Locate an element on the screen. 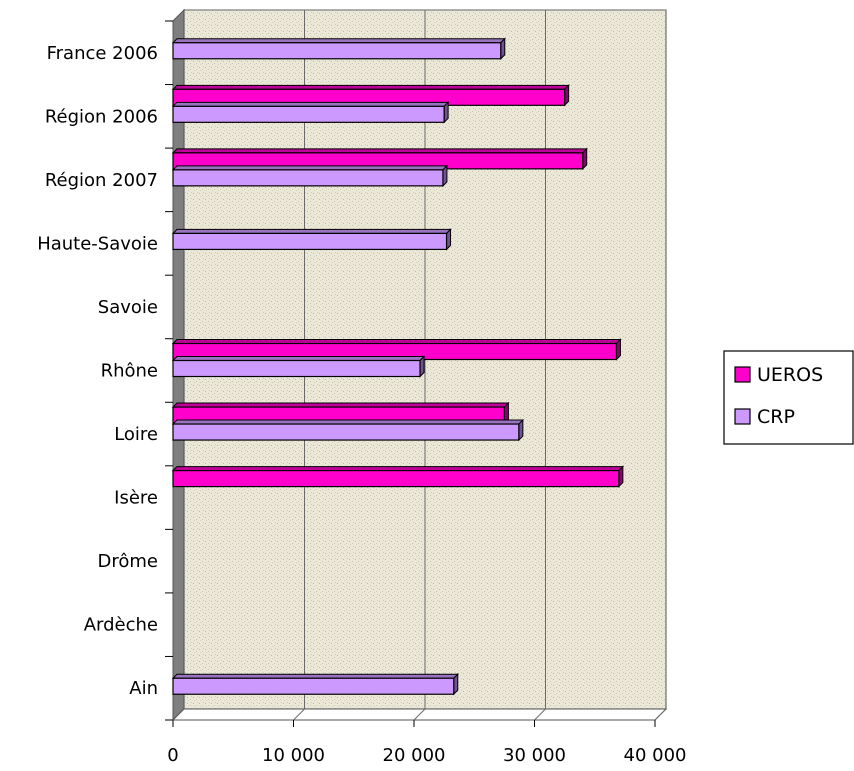 The height and width of the screenshot is (771, 854). legend: UEROS CRP is located at coordinates (788, 397).